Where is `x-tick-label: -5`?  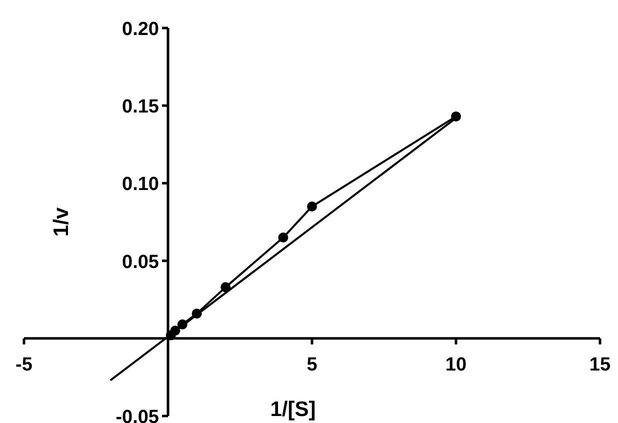 x-tick-label: -5 is located at coordinates (24, 365).